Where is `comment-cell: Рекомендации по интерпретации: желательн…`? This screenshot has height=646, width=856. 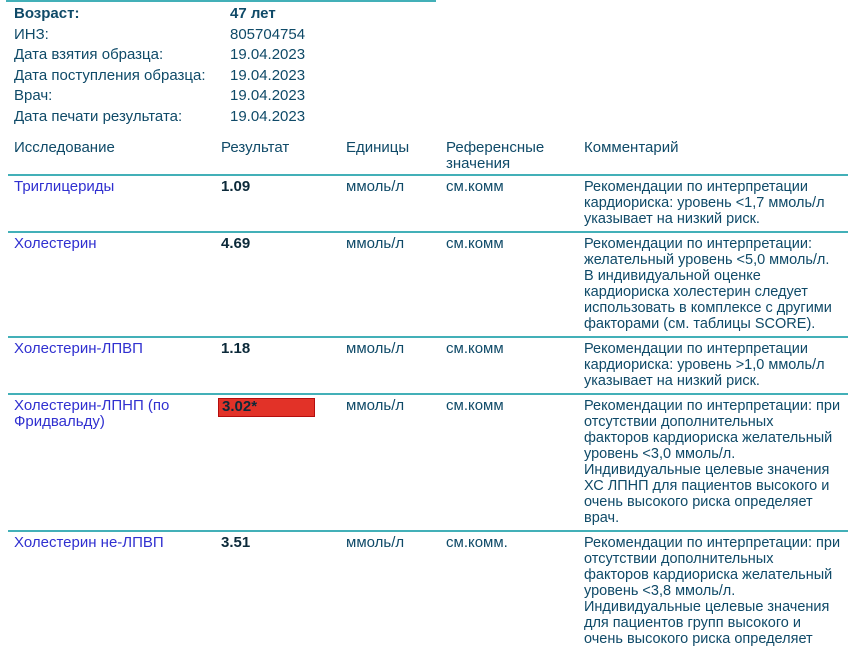
comment-cell: Рекомендации по интерпретации: желательн… is located at coordinates (708, 284).